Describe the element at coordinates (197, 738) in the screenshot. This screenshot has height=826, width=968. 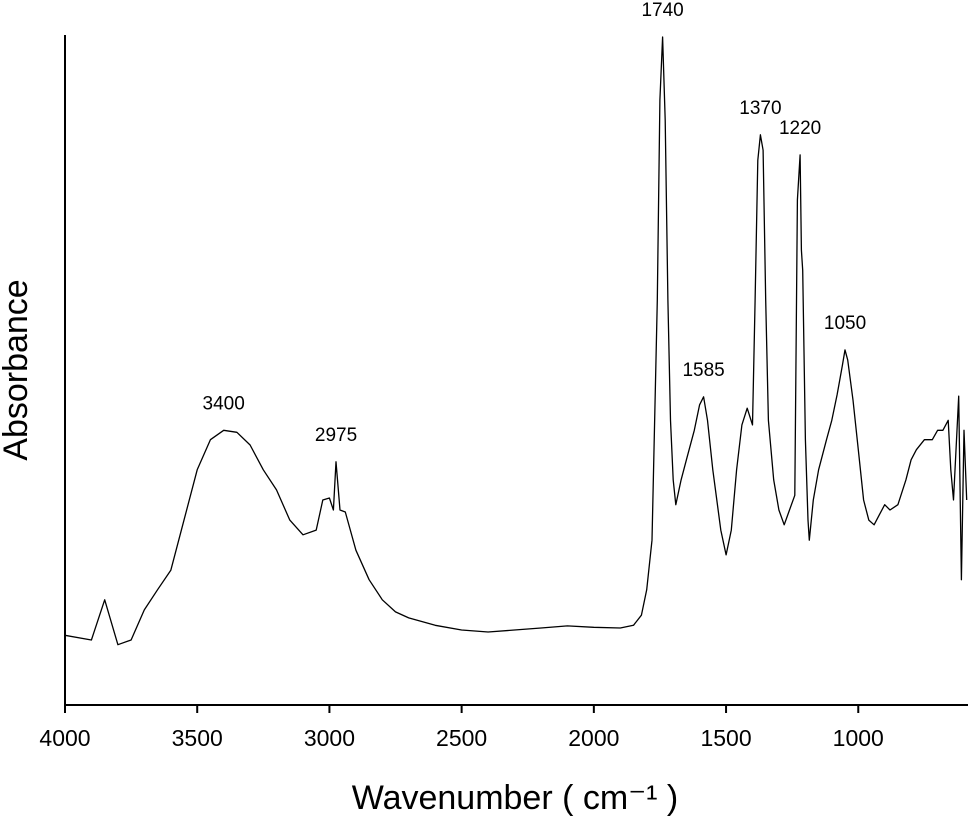
I see `x-tick-label: 3500` at that location.